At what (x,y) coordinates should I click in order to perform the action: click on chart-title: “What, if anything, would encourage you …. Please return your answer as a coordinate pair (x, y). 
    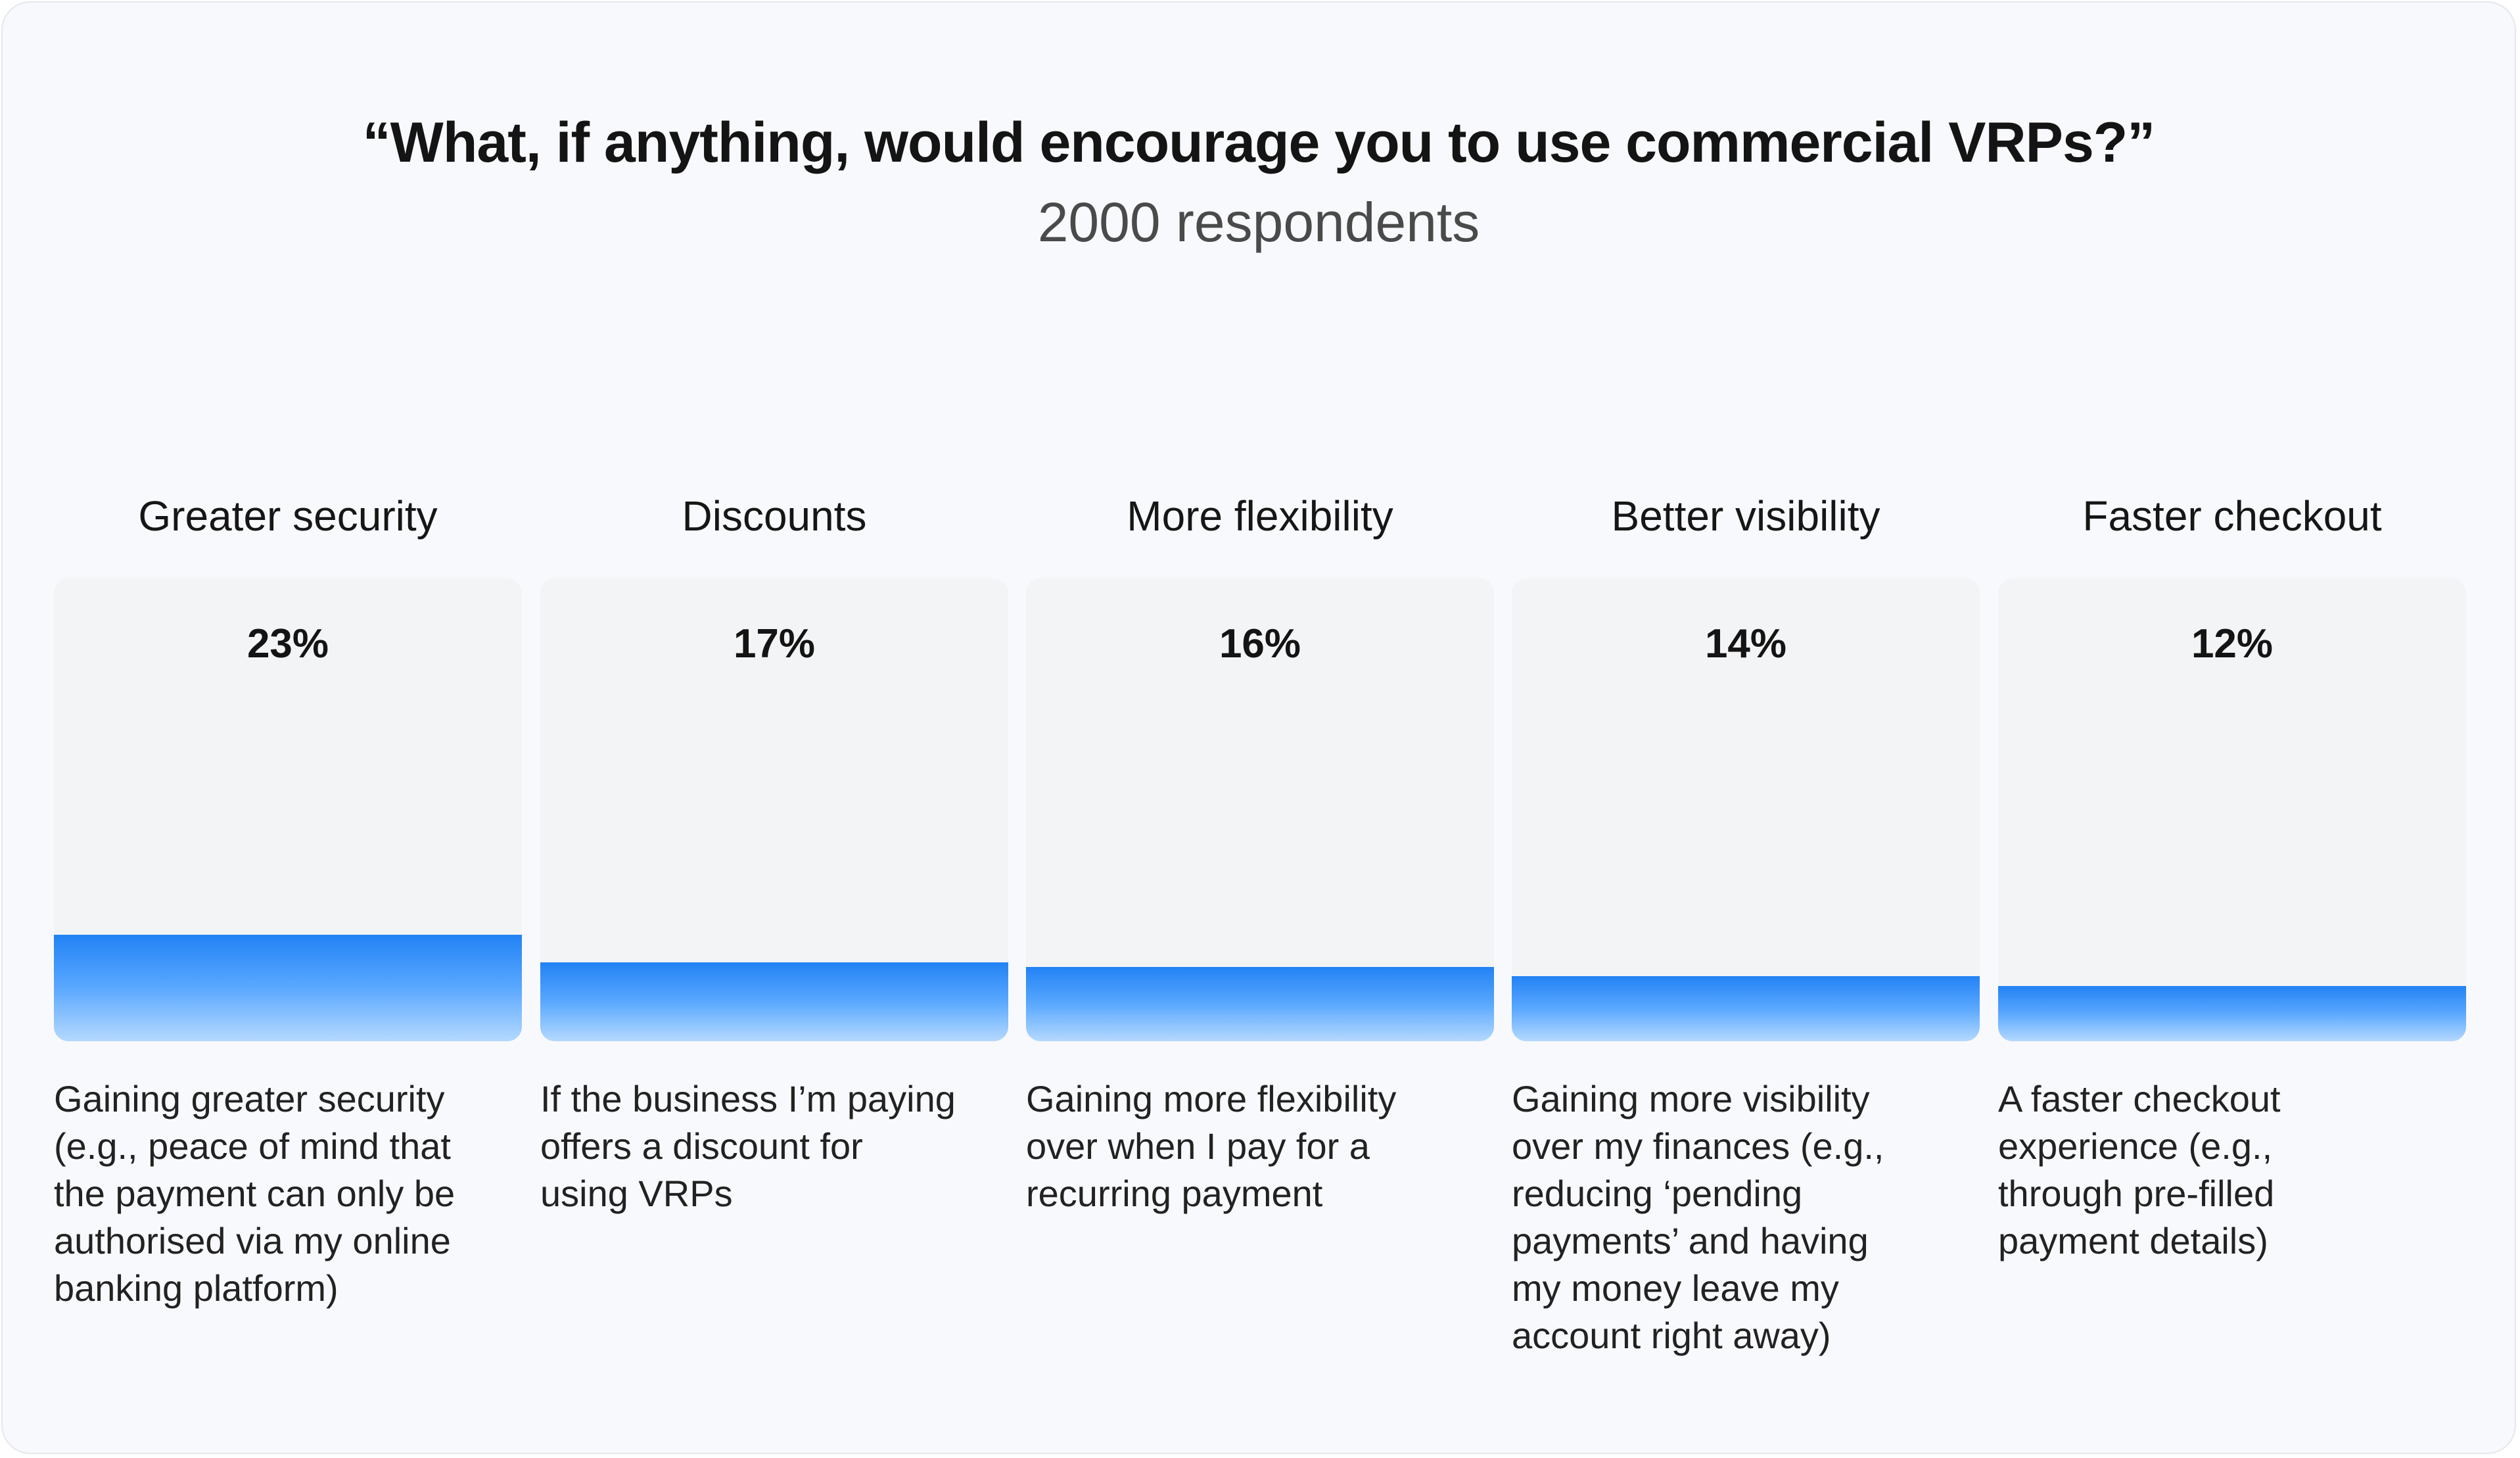
    Looking at the image, I should click on (1259, 142).